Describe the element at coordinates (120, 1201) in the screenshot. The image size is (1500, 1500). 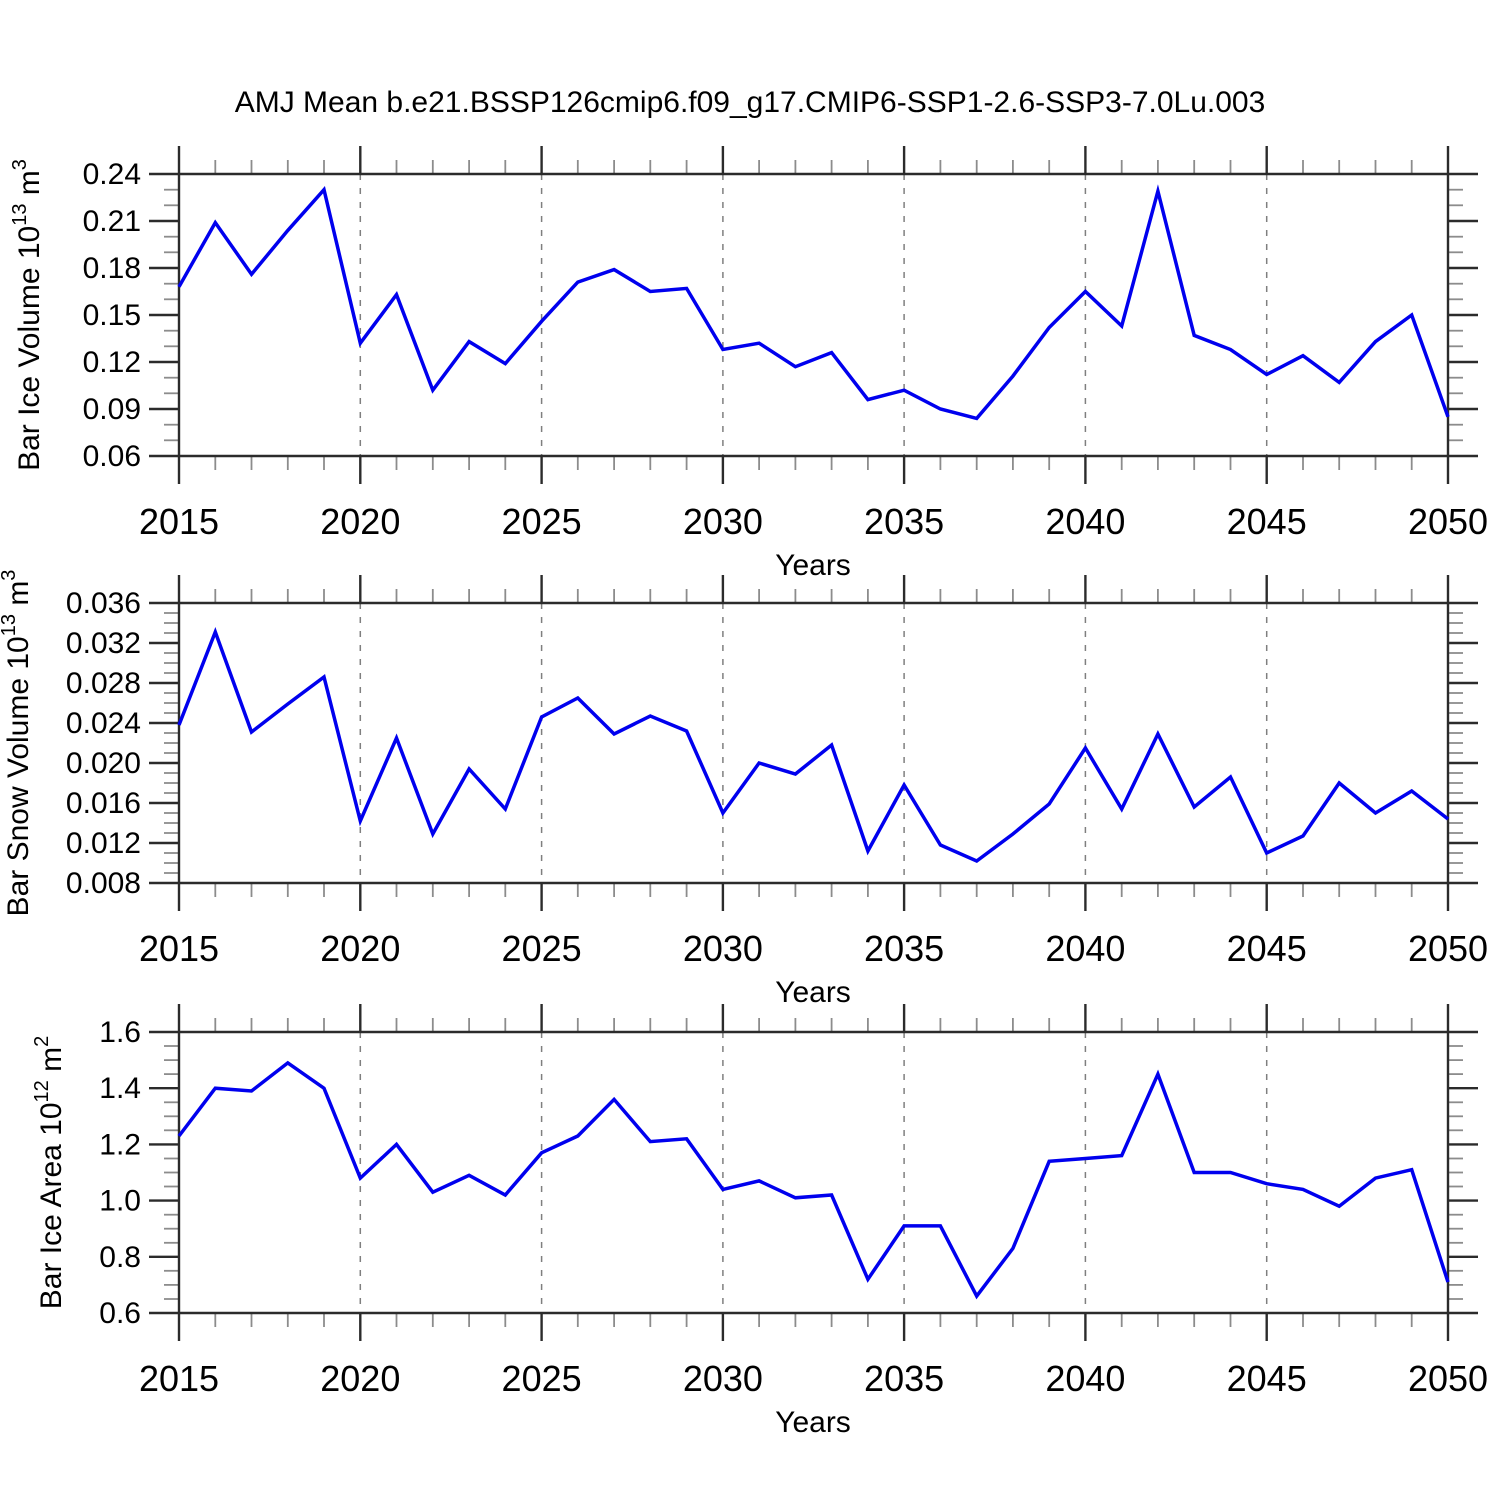
I see `y-tick-label: 1.0` at that location.